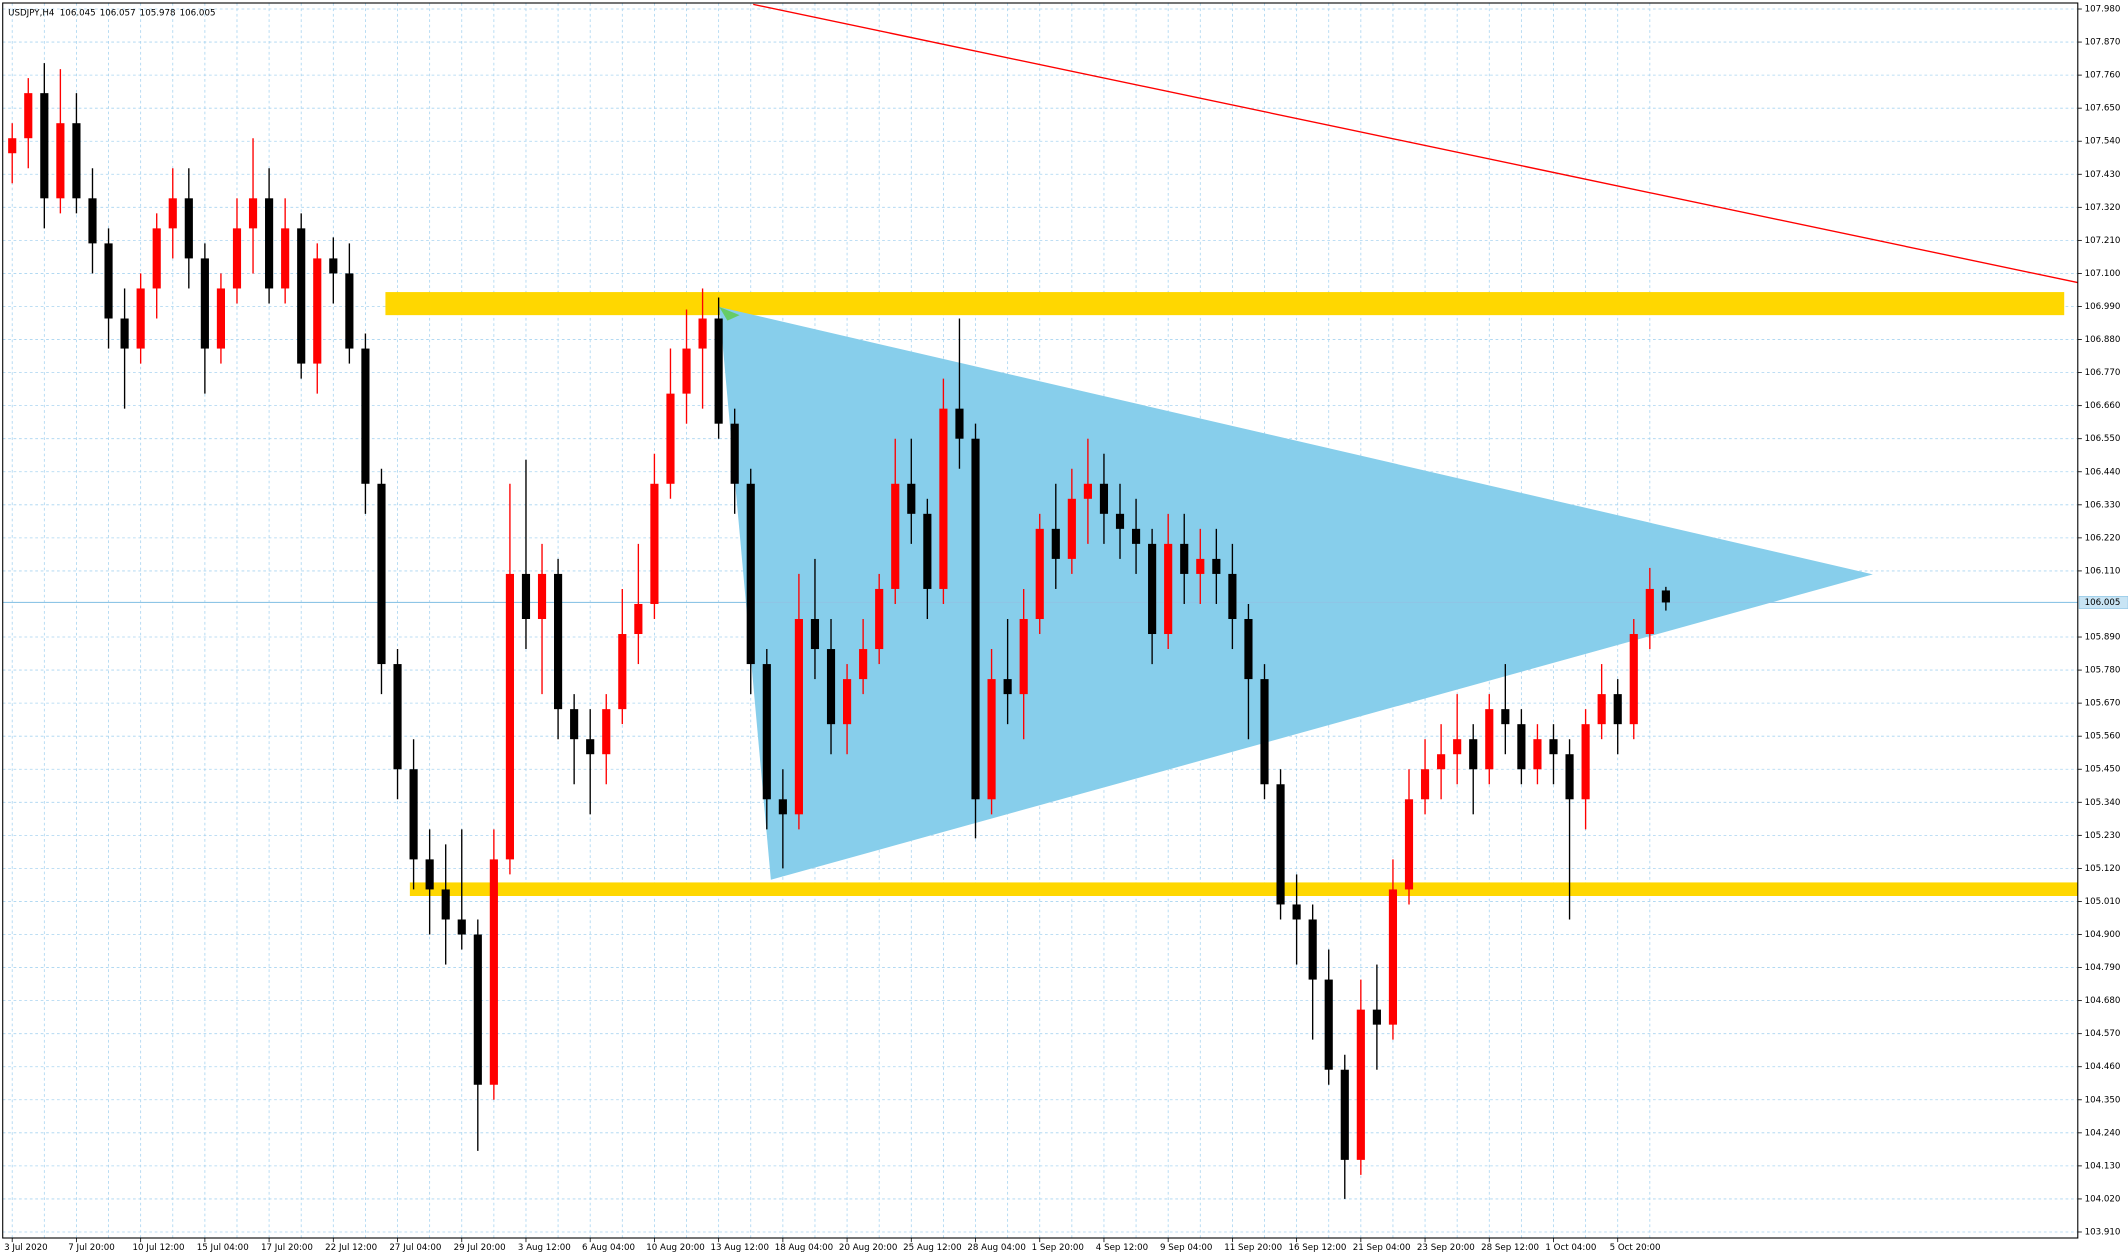 The width and height of the screenshot is (2128, 1260). Describe the element at coordinates (2103, 1001) in the screenshot. I see `y-tick-label: 104.680` at that location.